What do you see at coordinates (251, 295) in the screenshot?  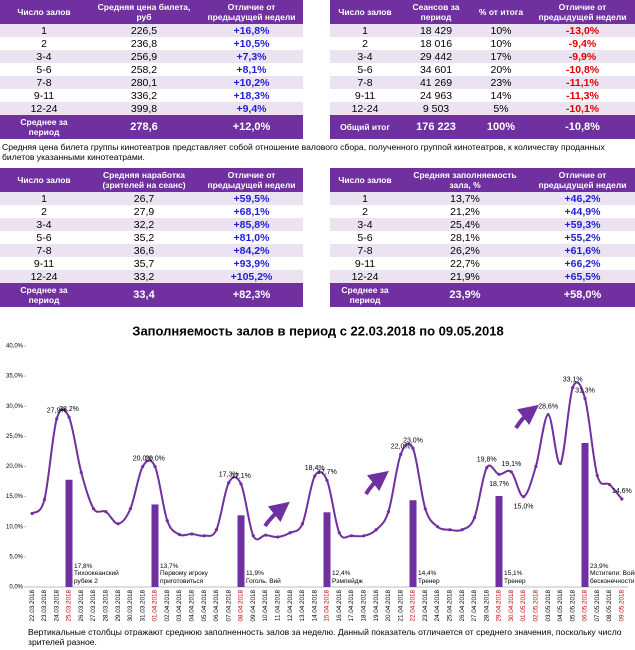 I see `total-cell: +82,3%` at bounding box center [251, 295].